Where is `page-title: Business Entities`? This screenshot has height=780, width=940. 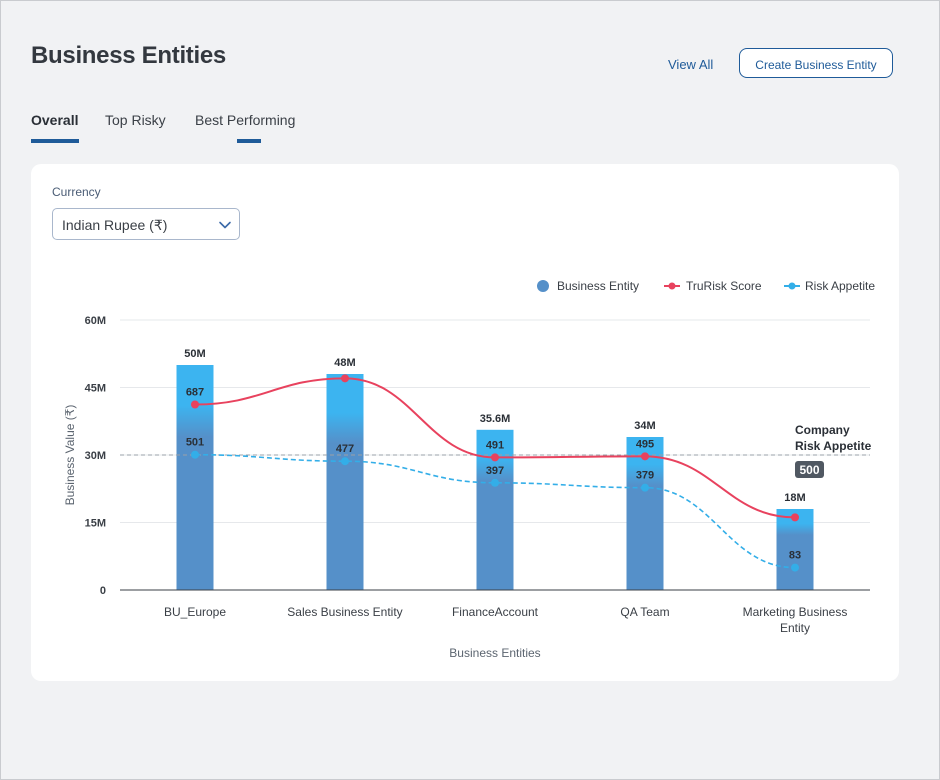
page-title: Business Entities is located at coordinates (128, 55).